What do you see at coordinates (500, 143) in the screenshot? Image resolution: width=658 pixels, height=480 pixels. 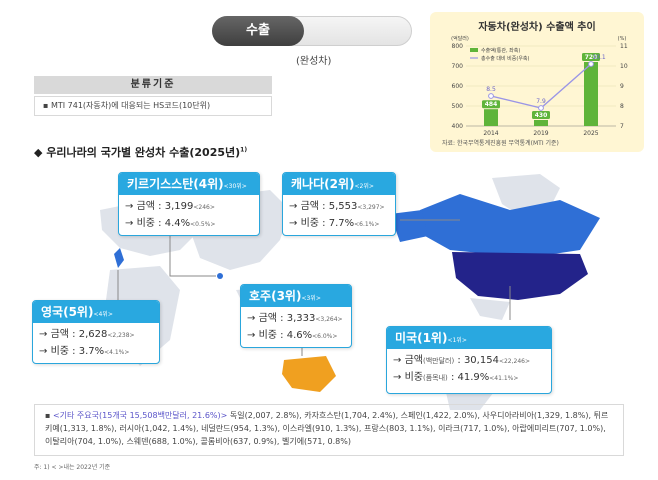 I see `trend-source: 자료: 한국무역통계진흥원 무역통계(MTI 기준)` at bounding box center [500, 143].